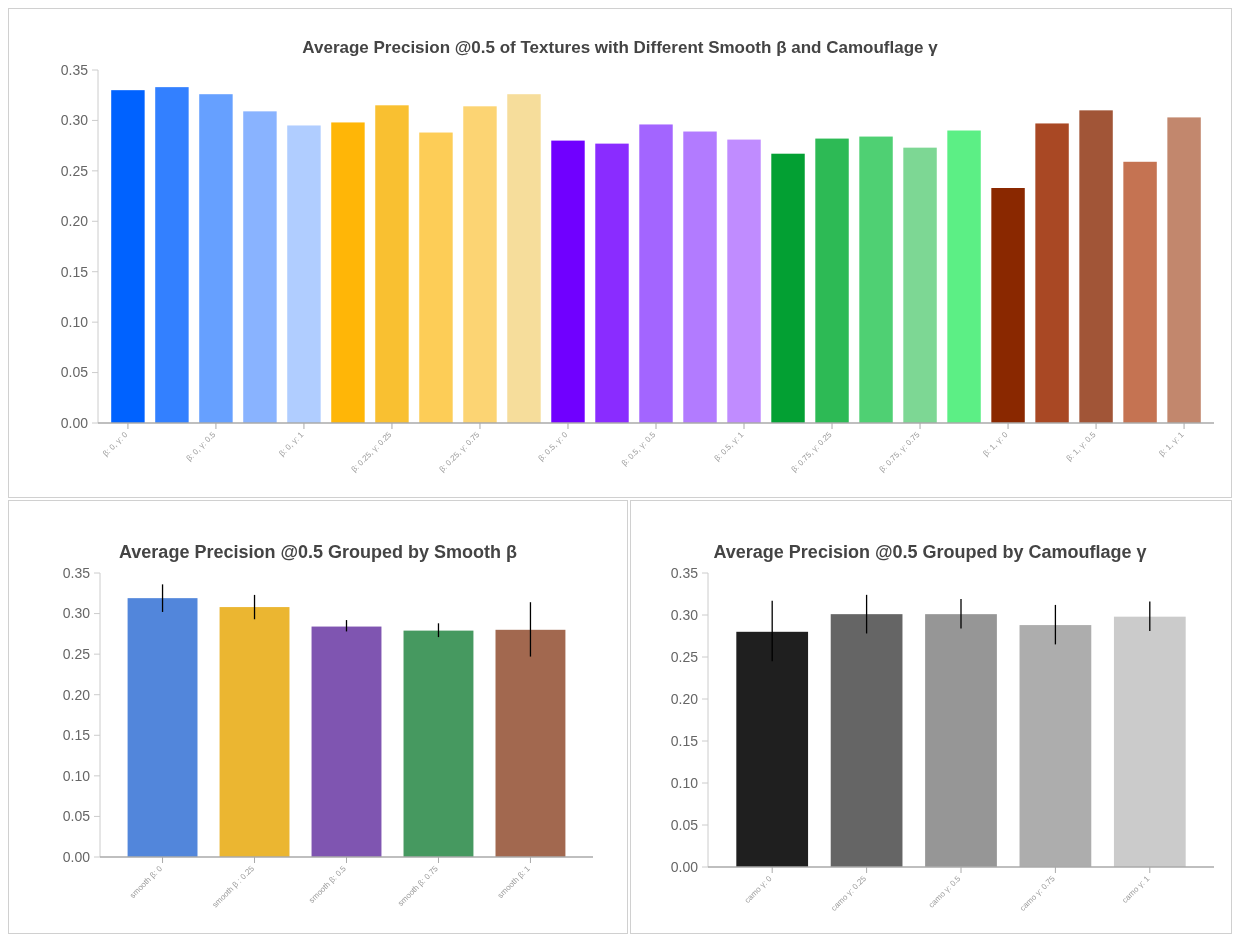 The image size is (1240, 934). Describe the element at coordinates (1081, 446) in the screenshot. I see `x-tick-label: β: 1, γ: 0.5` at that location.